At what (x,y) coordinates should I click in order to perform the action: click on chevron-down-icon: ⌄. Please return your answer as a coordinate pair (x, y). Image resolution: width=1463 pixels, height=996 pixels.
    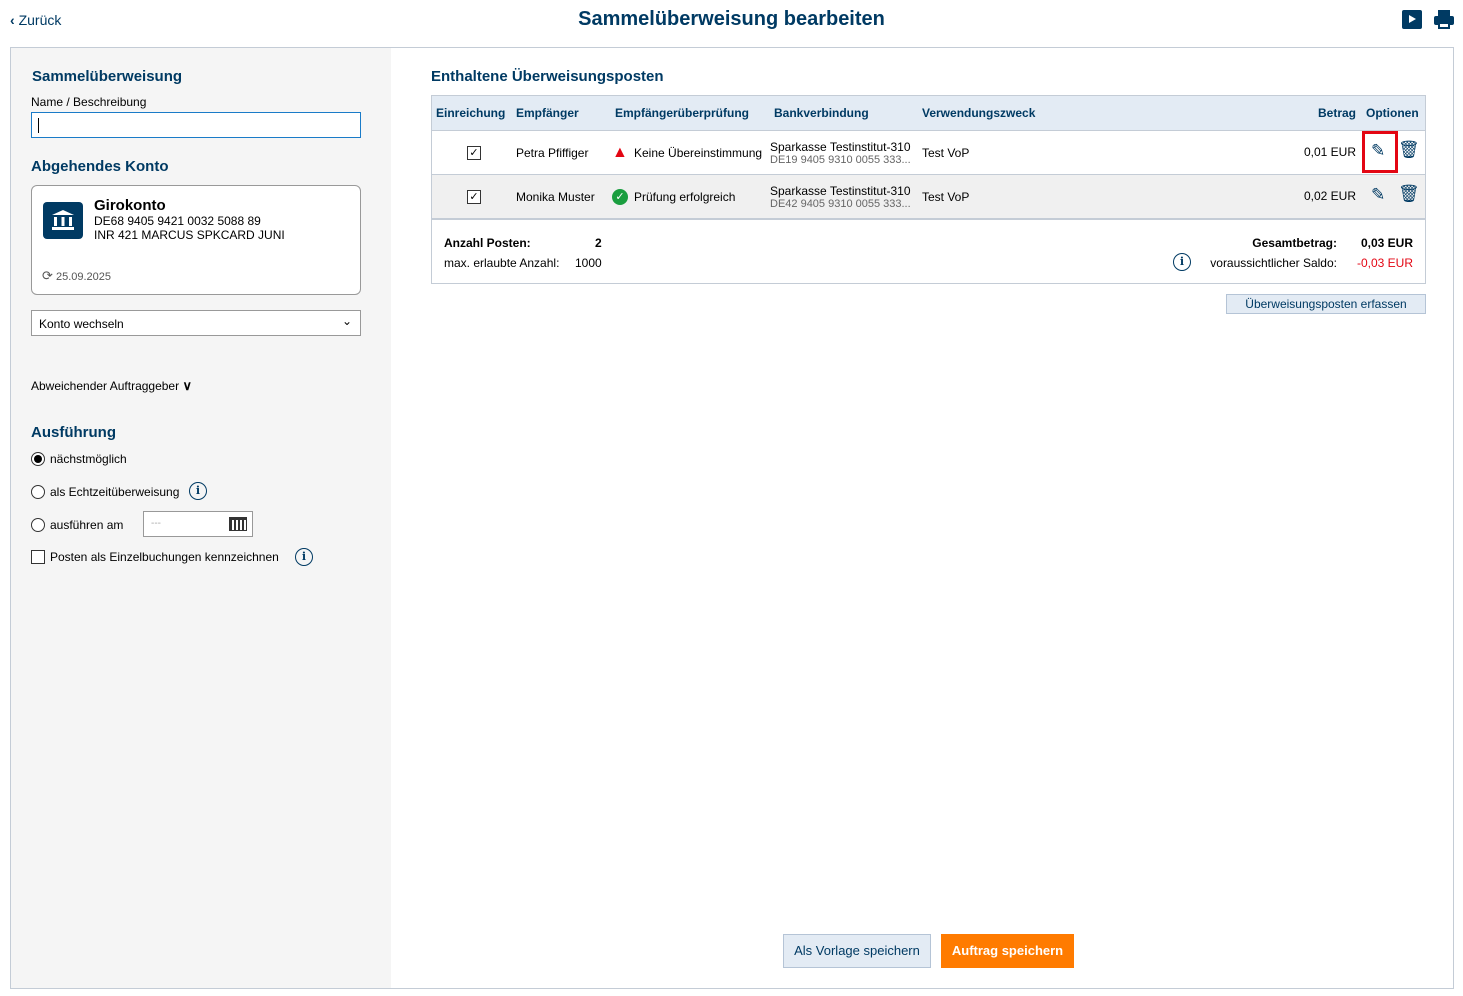
    Looking at the image, I should click on (346, 321).